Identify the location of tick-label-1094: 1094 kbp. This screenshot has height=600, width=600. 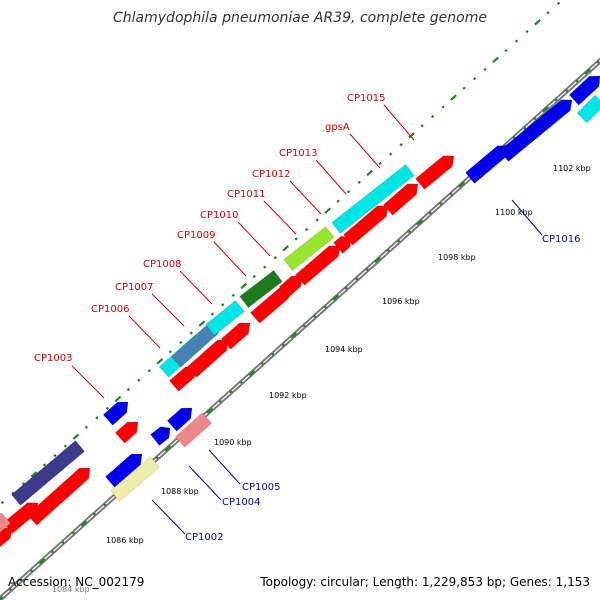
(344, 349).